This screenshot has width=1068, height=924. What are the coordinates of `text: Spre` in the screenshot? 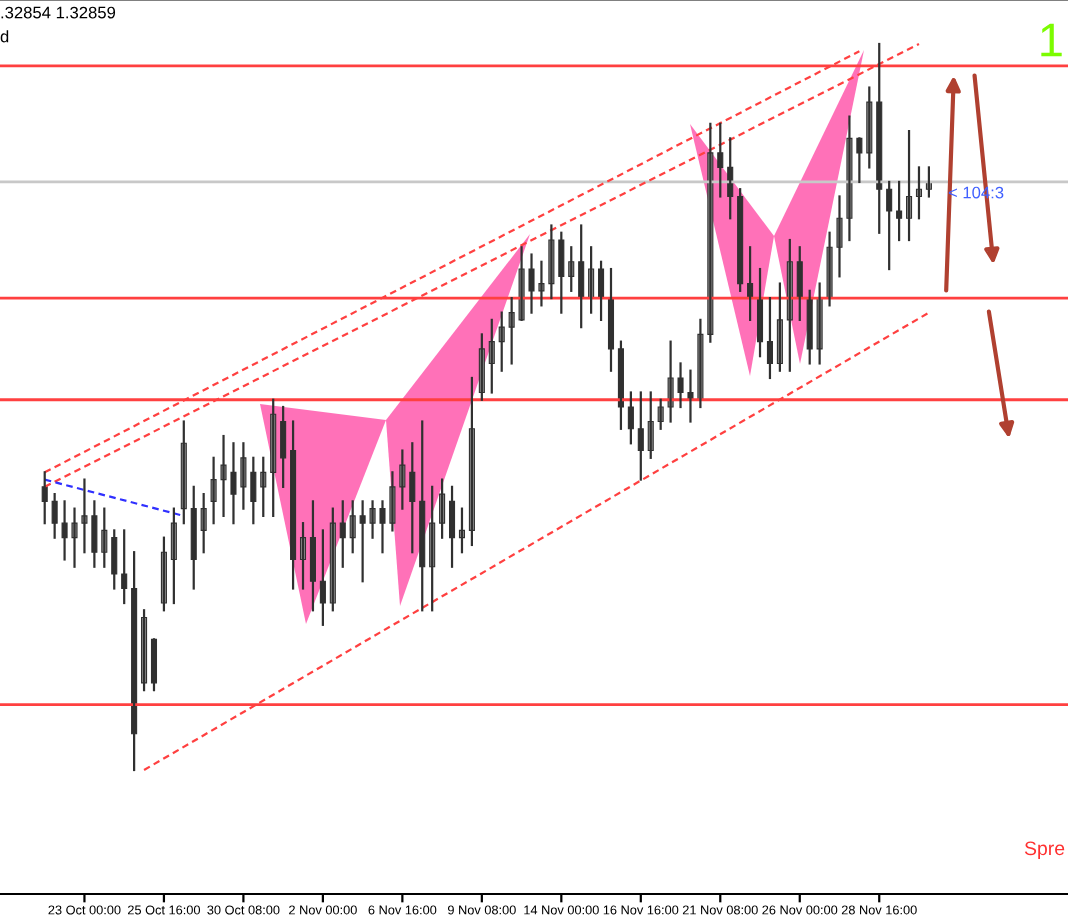 It's located at (1044, 850).